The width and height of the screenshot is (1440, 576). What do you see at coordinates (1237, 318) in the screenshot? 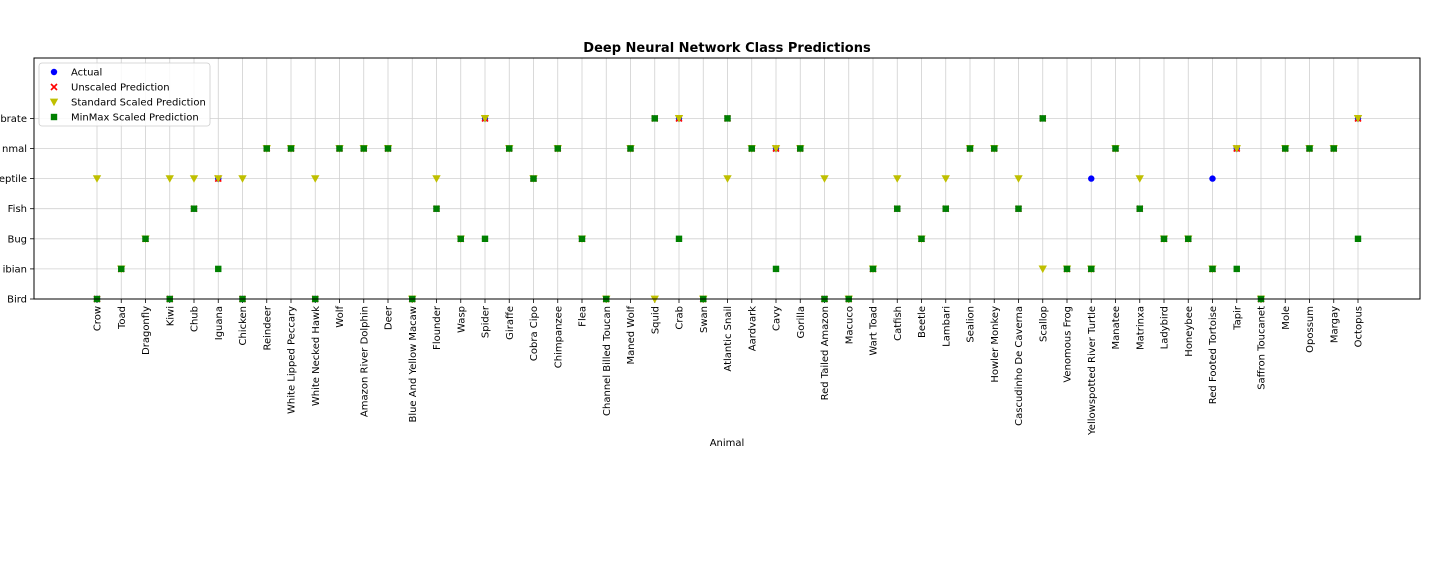
I see `x-tick-label: Tapir` at bounding box center [1237, 318].